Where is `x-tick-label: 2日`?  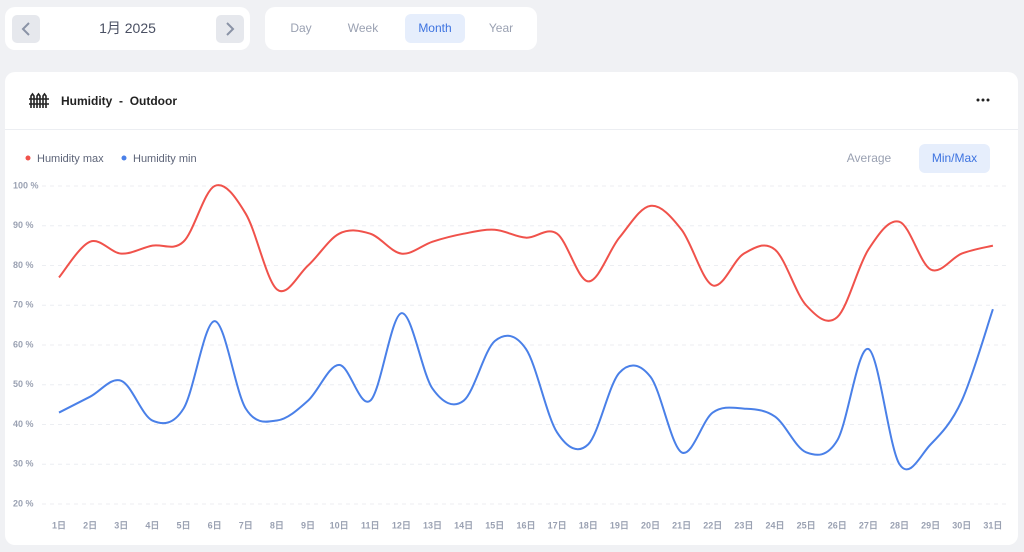
x-tick-label: 2日 is located at coordinates (90, 525).